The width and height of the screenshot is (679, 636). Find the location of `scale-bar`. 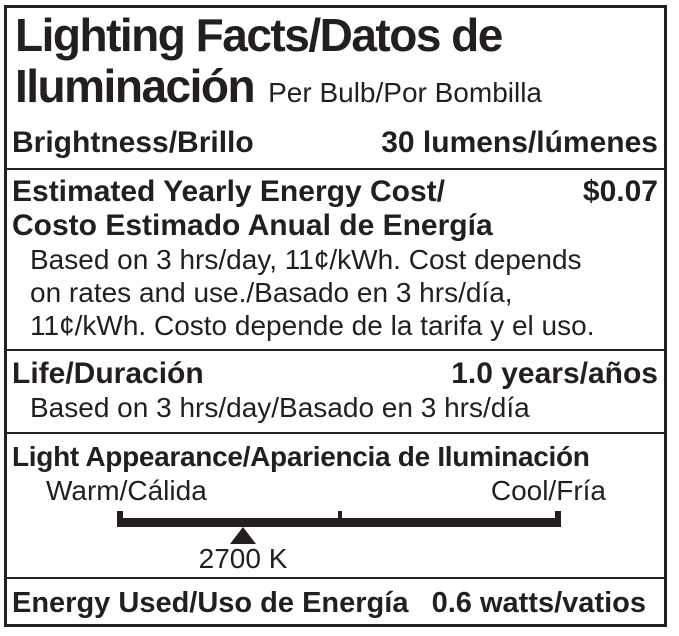

scale-bar is located at coordinates (339, 522).